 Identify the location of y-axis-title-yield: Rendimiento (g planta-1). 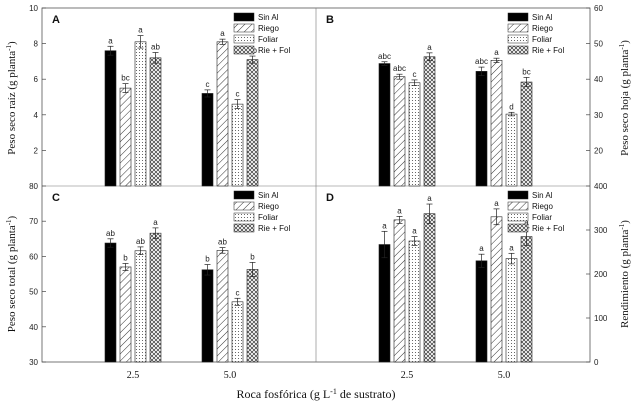
(624, 274).